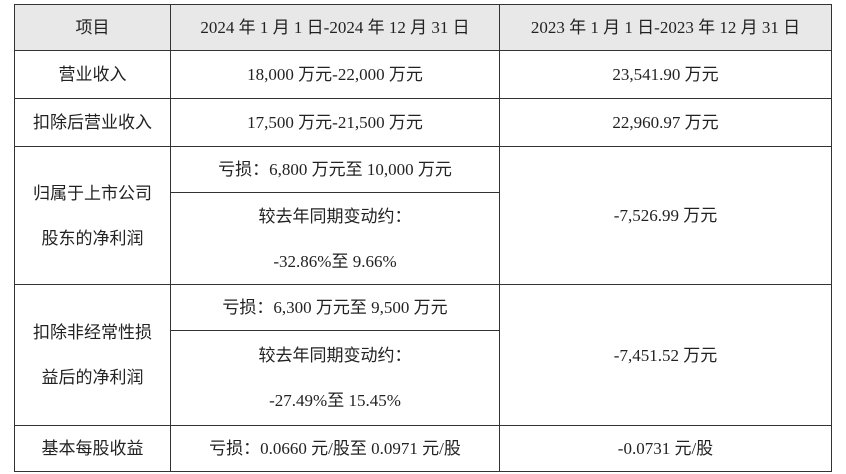 The width and height of the screenshot is (846, 474). What do you see at coordinates (335, 261) in the screenshot?
I see `current-text: -32.86%至 9.66%` at bounding box center [335, 261].